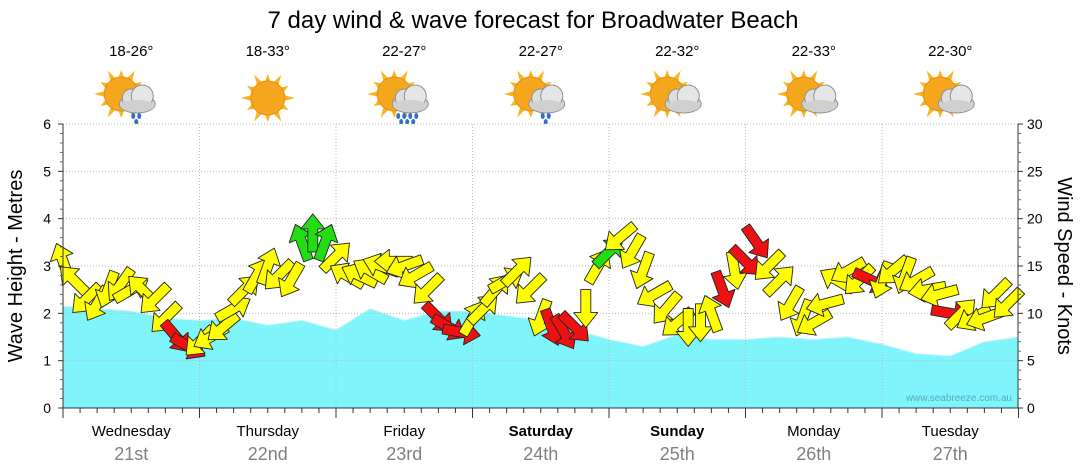 The width and height of the screenshot is (1080, 475). I want to click on right-tick-label: 0, so click(1031, 408).